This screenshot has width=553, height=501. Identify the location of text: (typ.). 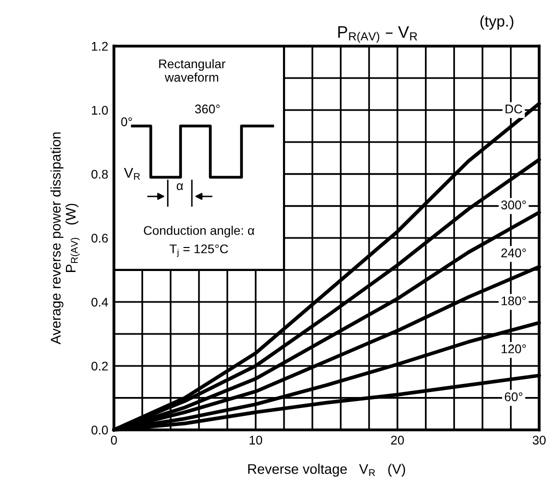
(497, 22).